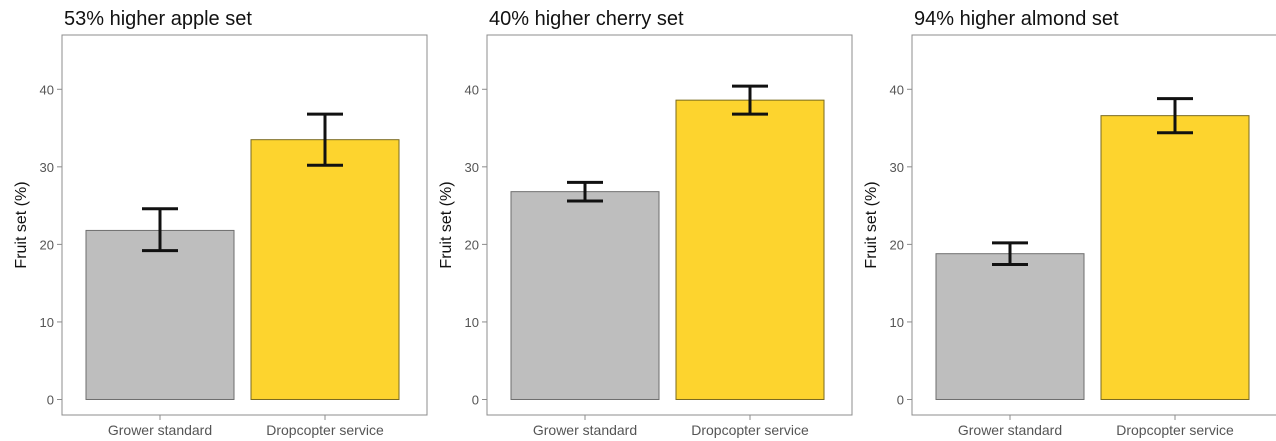 This screenshot has height=441, width=1276. Describe the element at coordinates (158, 19) in the screenshot. I see `chart-title: 53% higher apple set` at that location.